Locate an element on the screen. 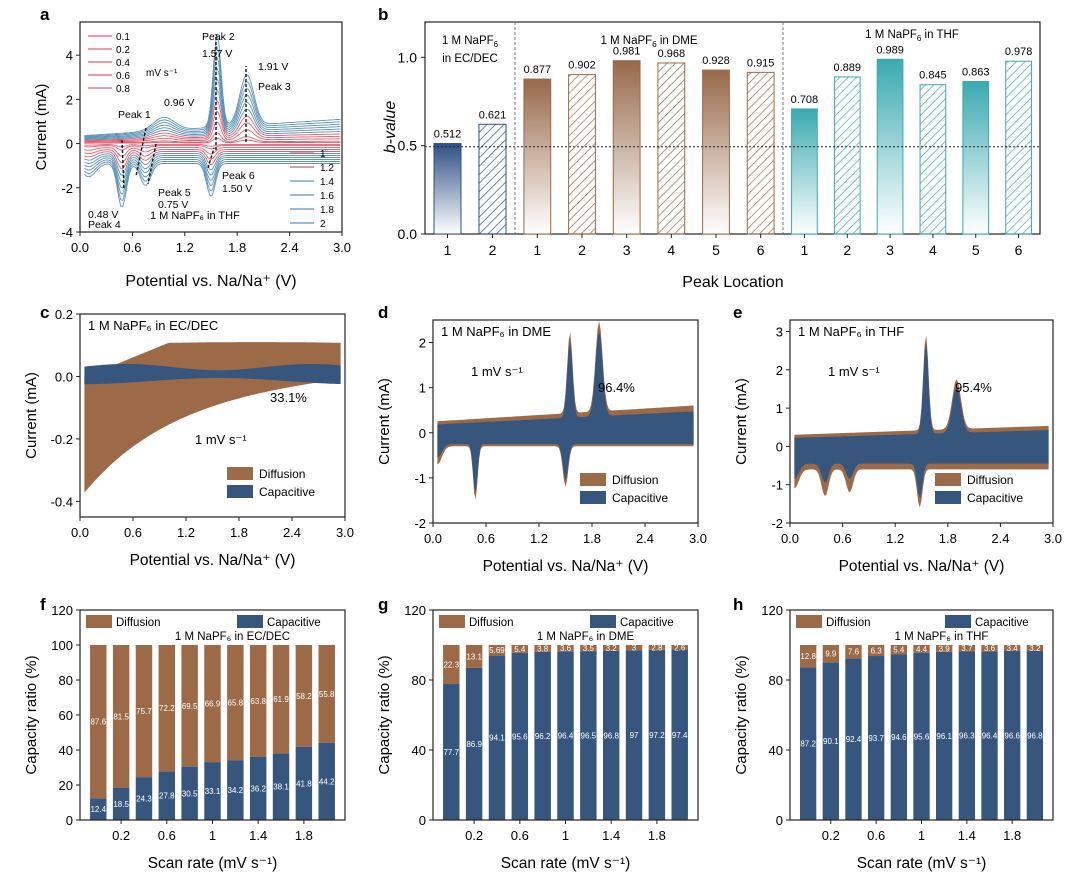  capacitive-value-label: 96.1 is located at coordinates (944, 736).